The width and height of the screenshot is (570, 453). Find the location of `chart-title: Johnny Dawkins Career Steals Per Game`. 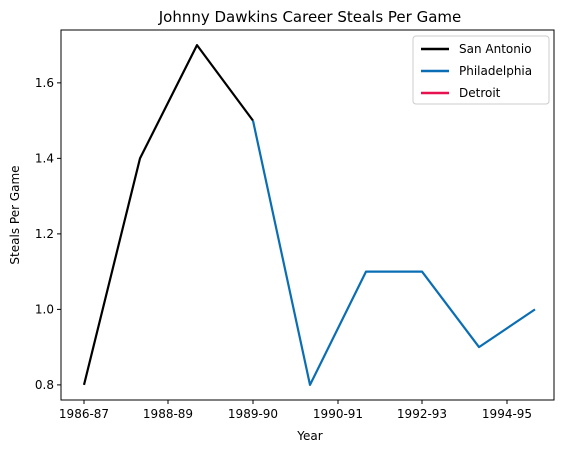

chart-title: Johnny Dawkins Career Steals Per Game is located at coordinates (310, 17).